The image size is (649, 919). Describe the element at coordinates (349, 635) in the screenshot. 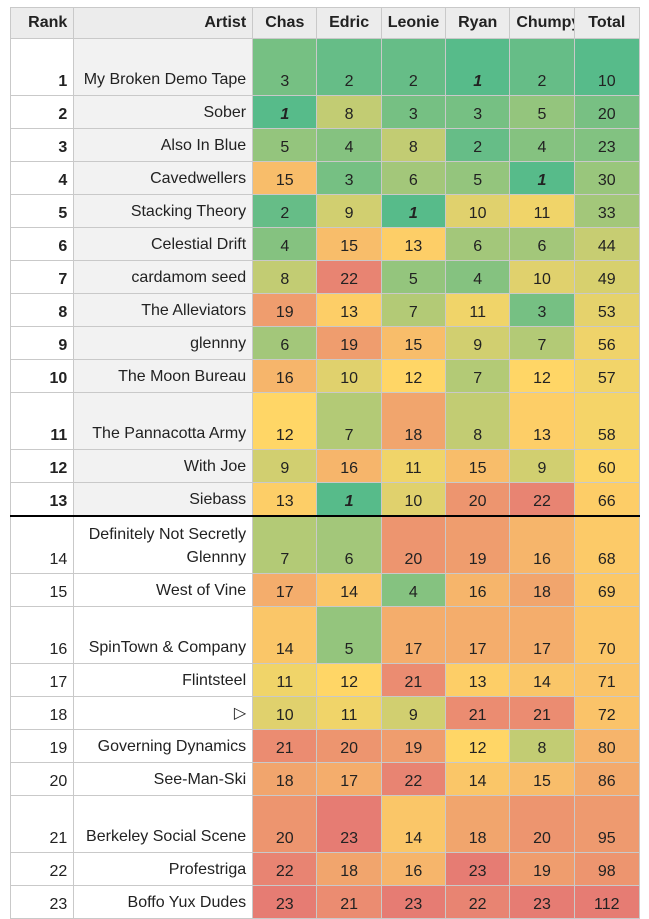

I see `score-cell-edric: 5` at that location.